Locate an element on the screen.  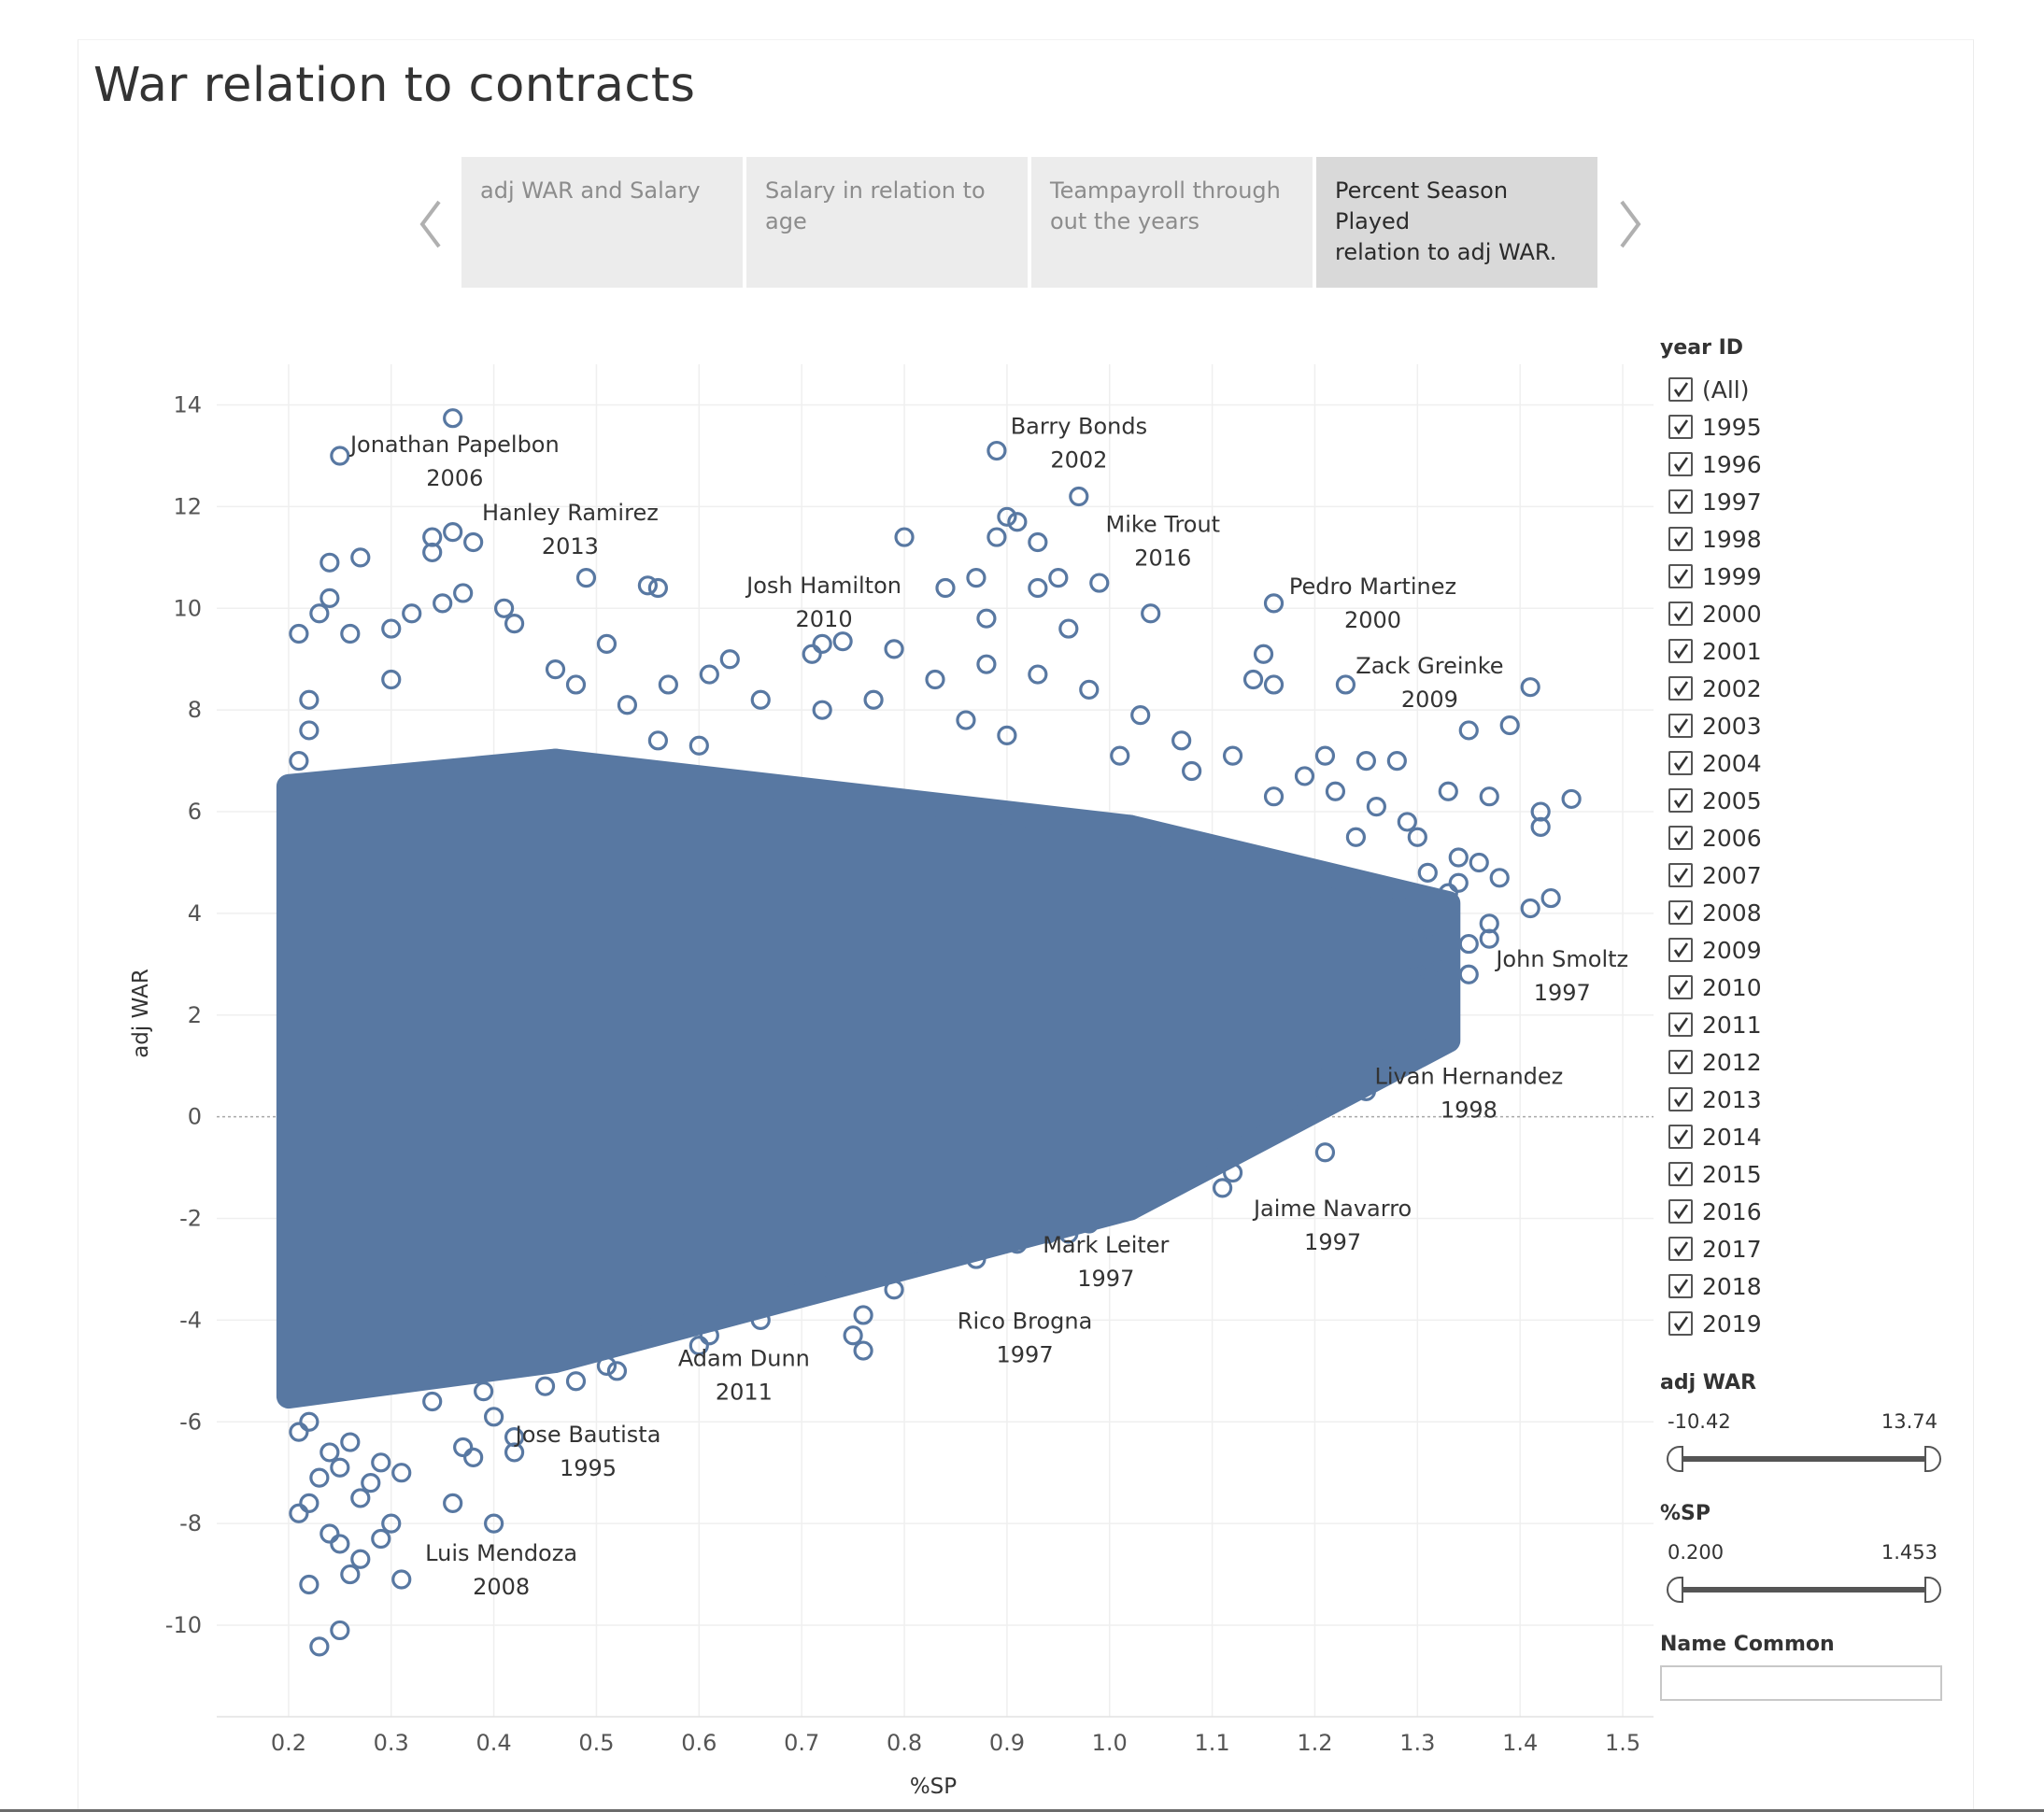
year-filter-item: 2015 is located at coordinates (1761, 1174).